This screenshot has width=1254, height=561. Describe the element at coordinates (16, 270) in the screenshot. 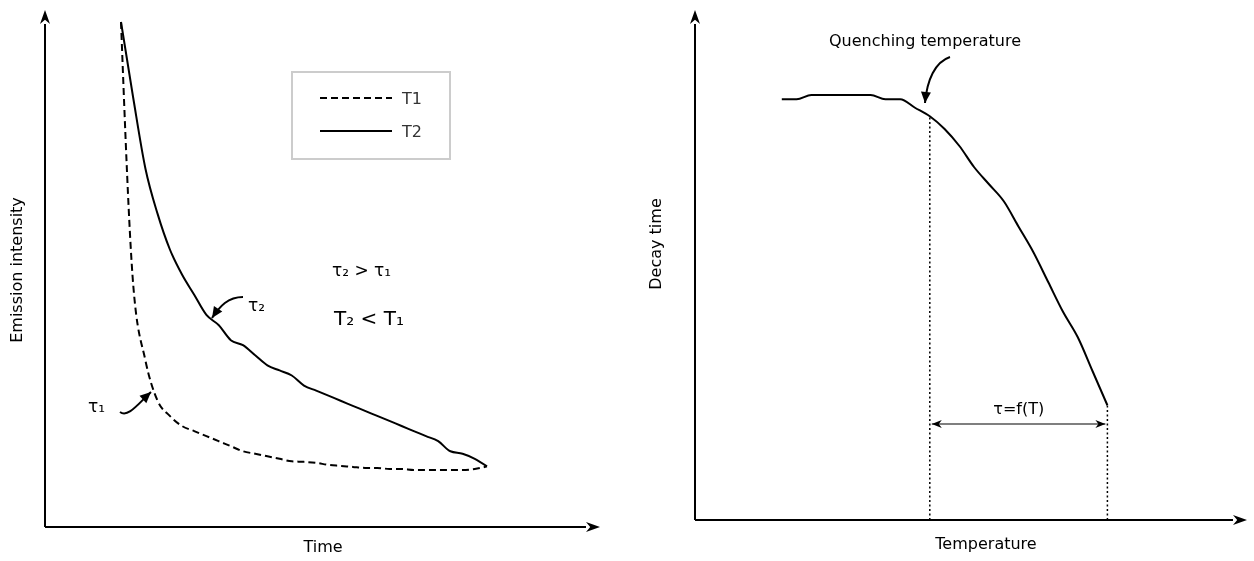

I see `y-axis-title: Emission intensity` at that location.